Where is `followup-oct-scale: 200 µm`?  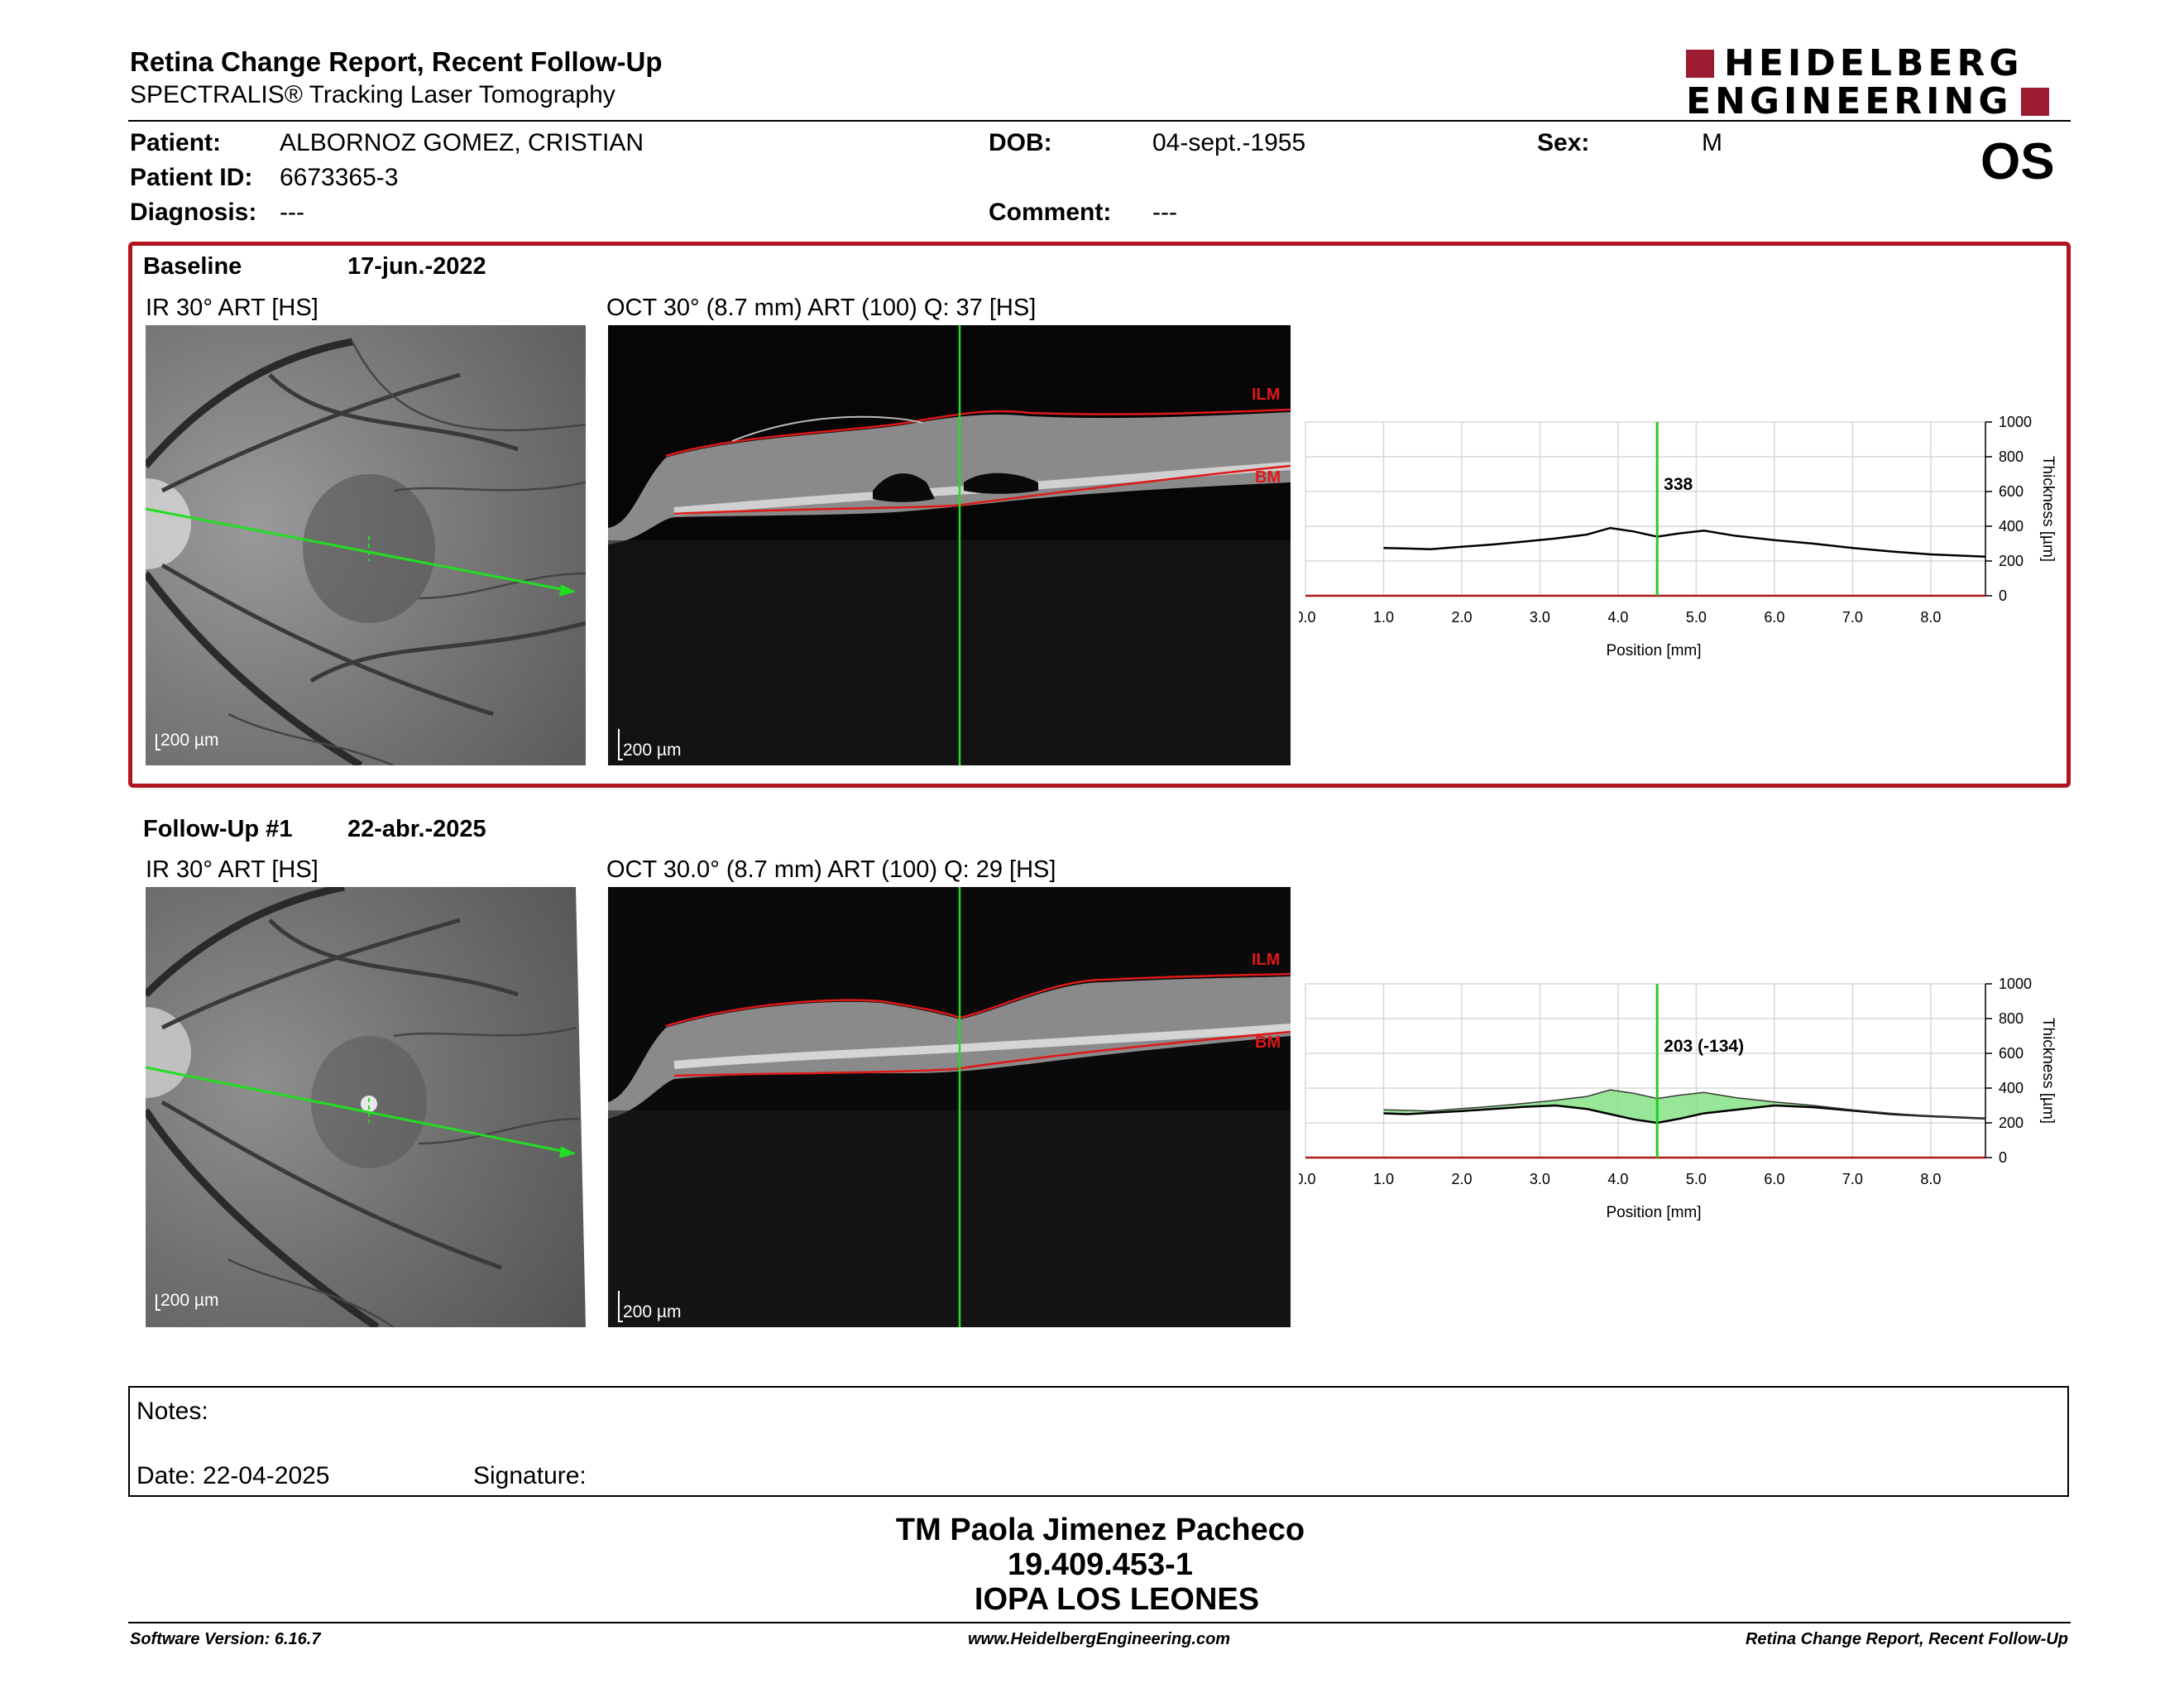 followup-oct-scale: 200 µm is located at coordinates (649, 1306).